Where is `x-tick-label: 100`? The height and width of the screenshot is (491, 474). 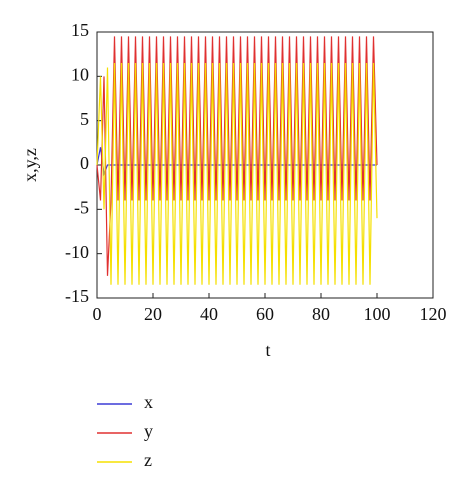 x-tick-label: 100 is located at coordinates (377, 314).